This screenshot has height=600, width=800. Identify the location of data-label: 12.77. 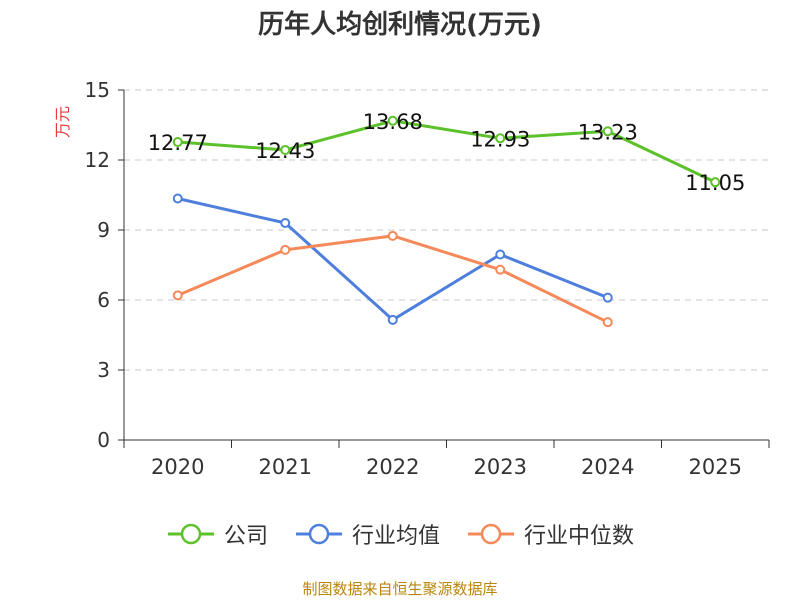
(178, 143).